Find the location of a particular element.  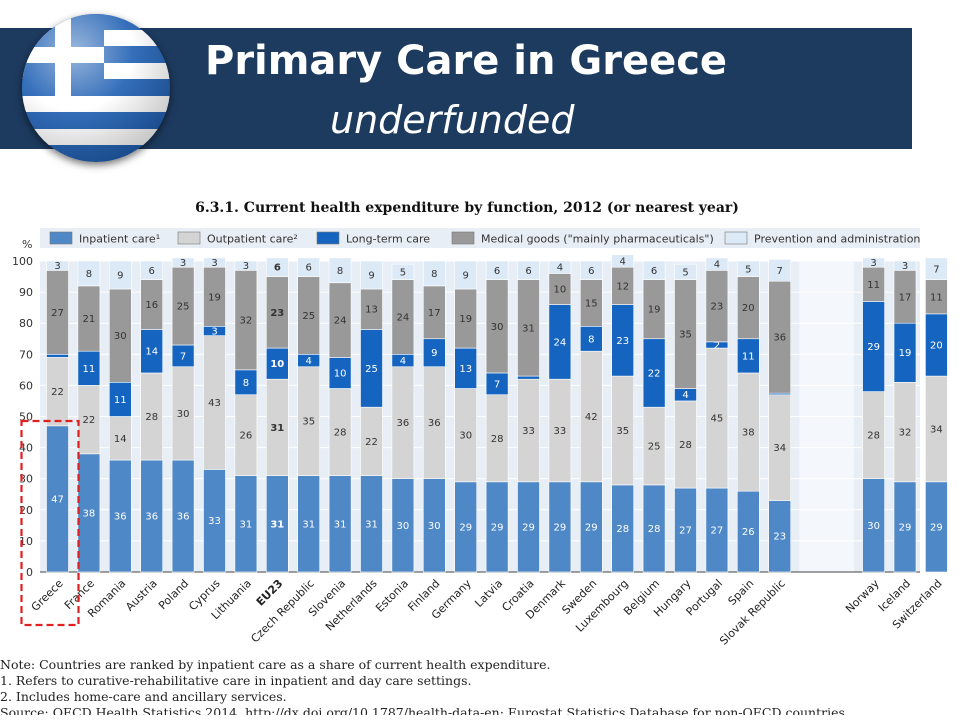

page-title: Primary Care in Greece is located at coordinates (466, 61).